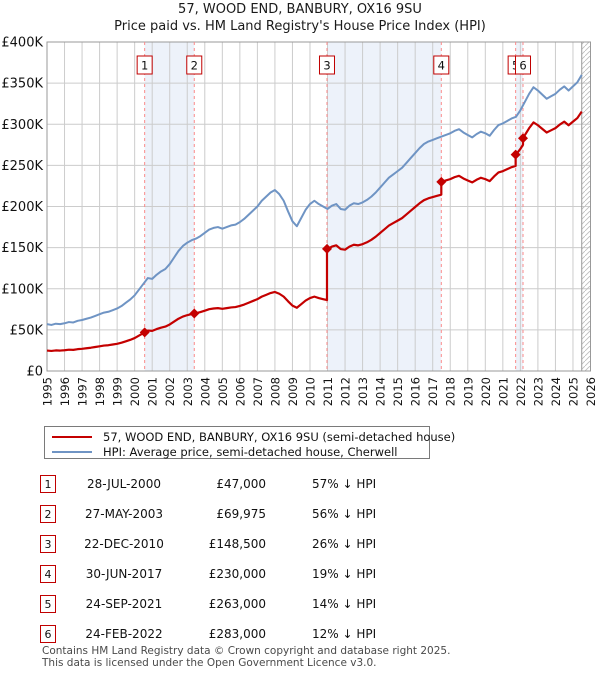  What do you see at coordinates (521, 391) in the screenshot?
I see `x-axis-label: 2022` at bounding box center [521, 391].